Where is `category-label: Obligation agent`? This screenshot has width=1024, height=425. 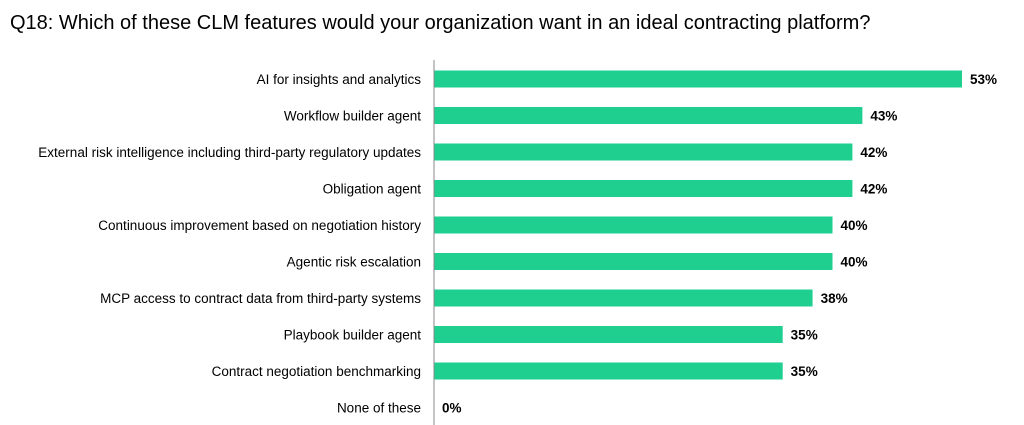 category-label: Obligation agent is located at coordinates (372, 189).